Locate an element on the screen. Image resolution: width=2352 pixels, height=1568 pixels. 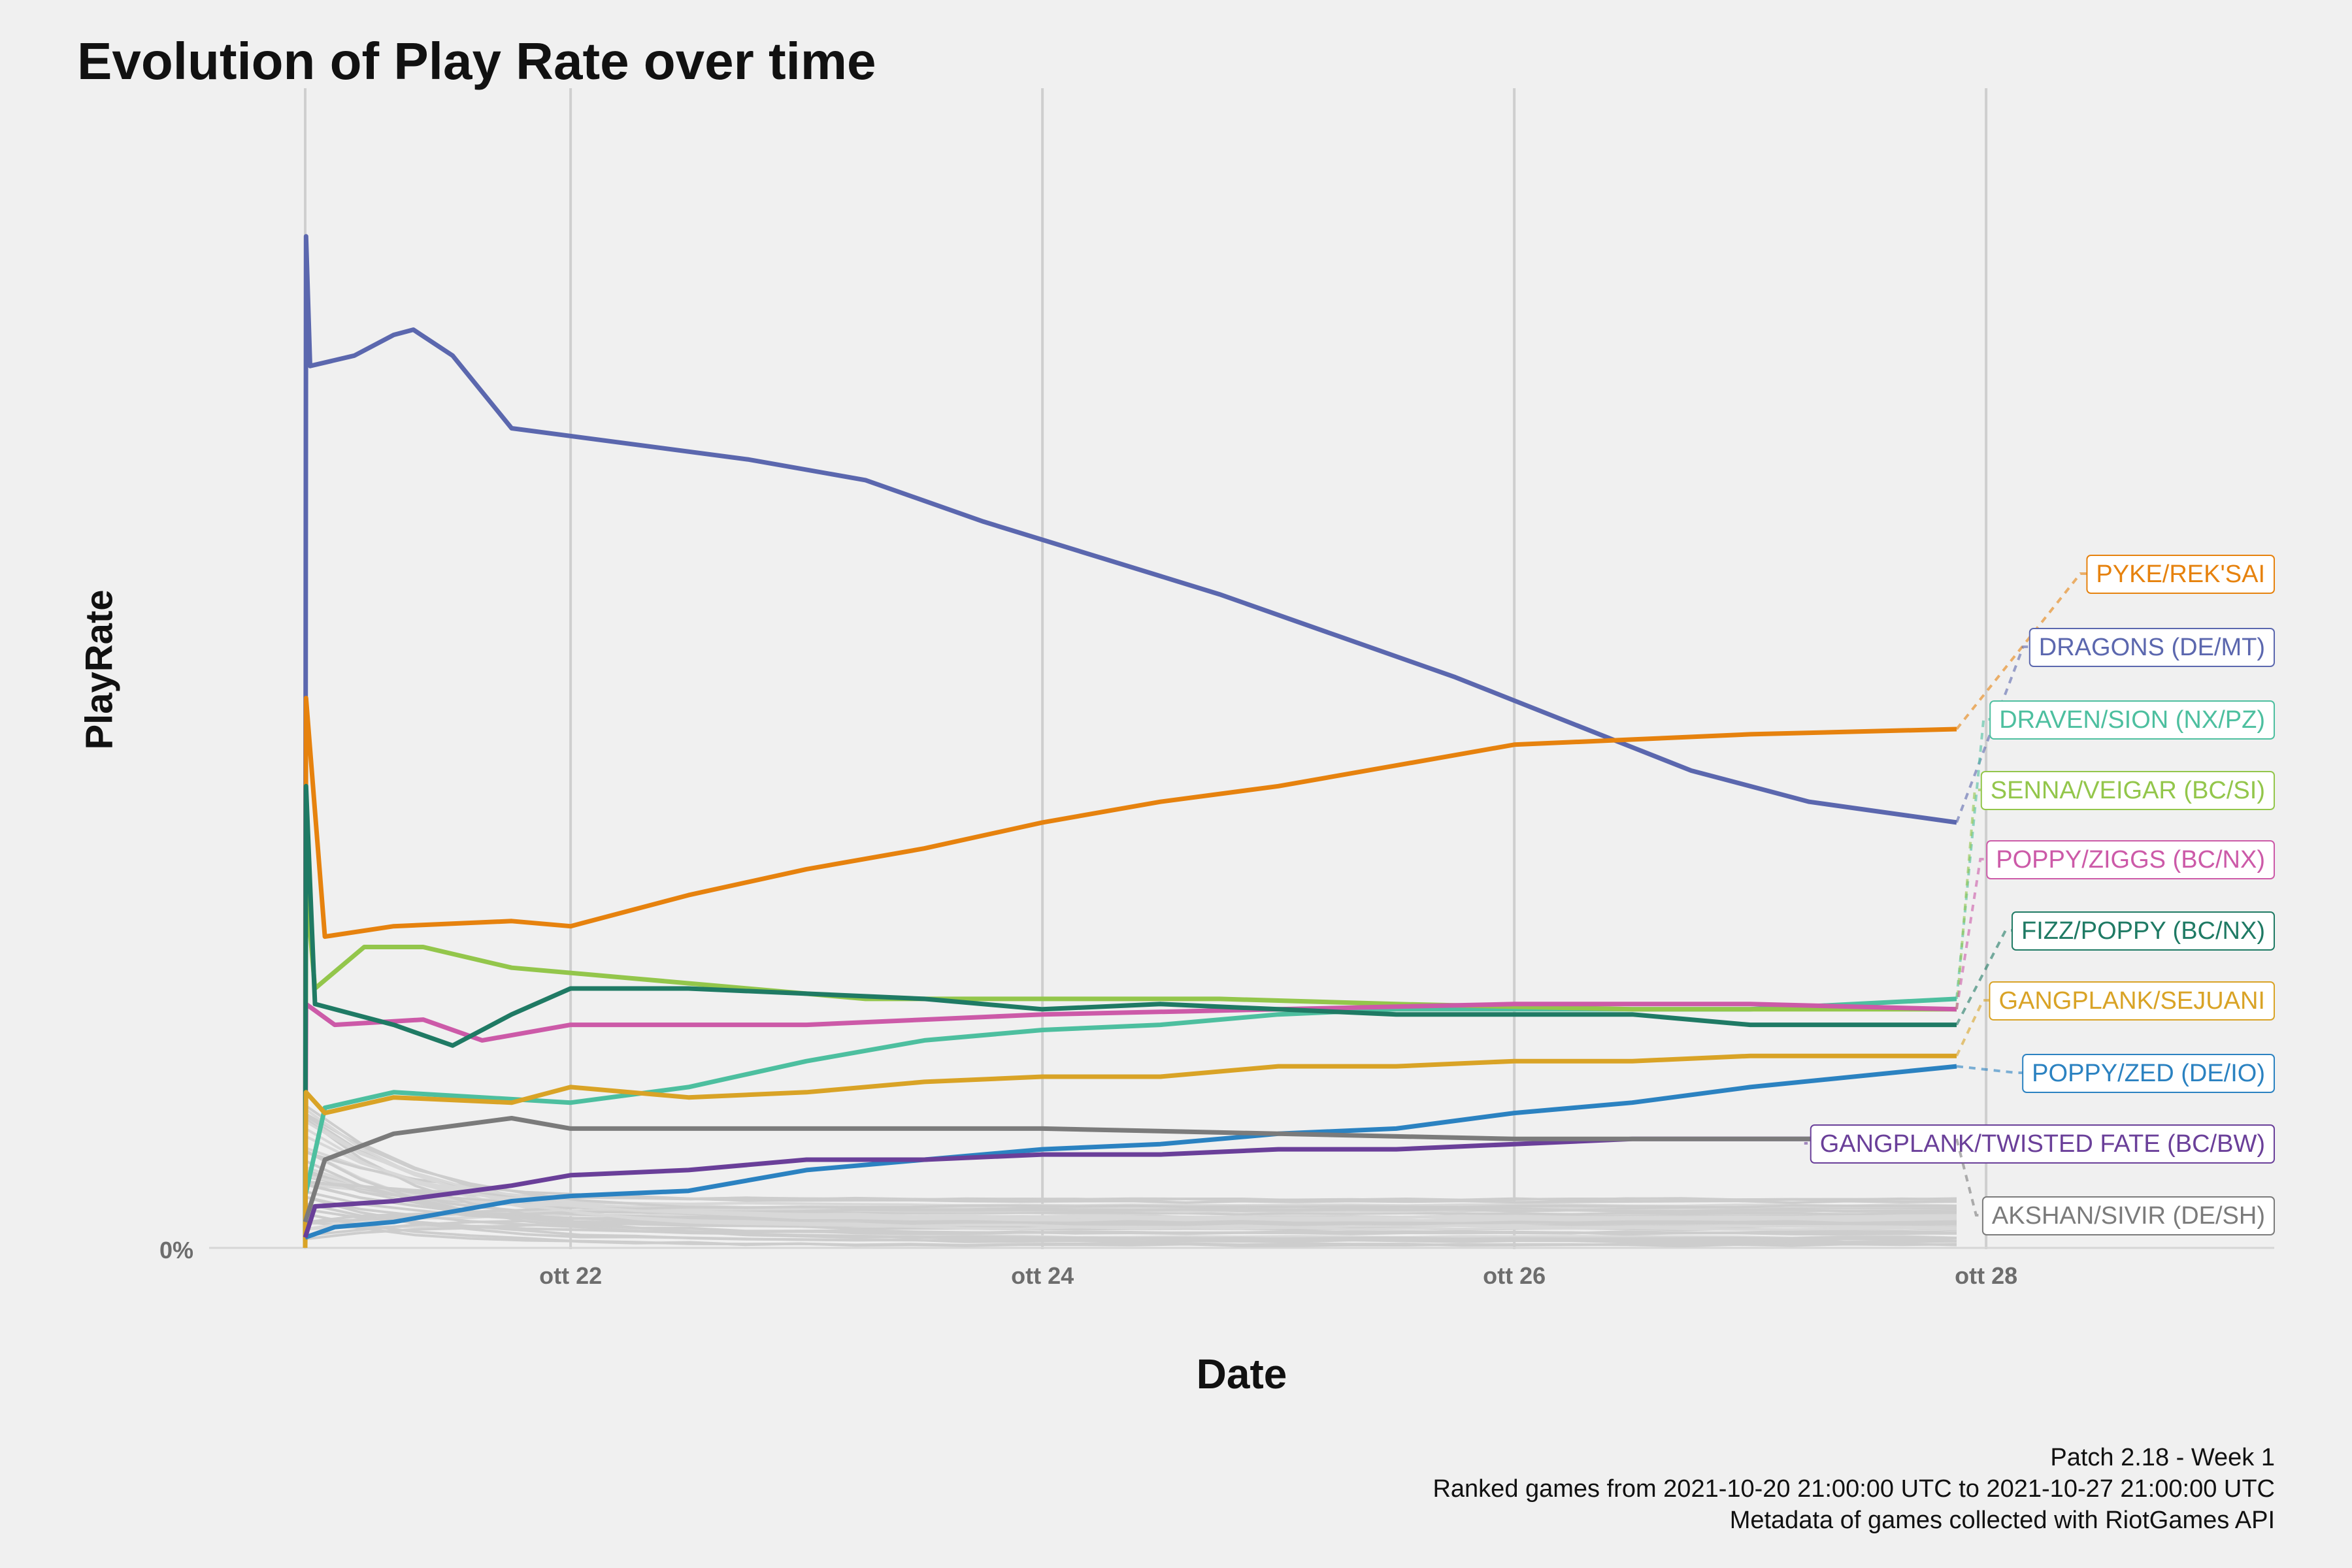
x-tick-label: ott 28 is located at coordinates (1986, 1275).